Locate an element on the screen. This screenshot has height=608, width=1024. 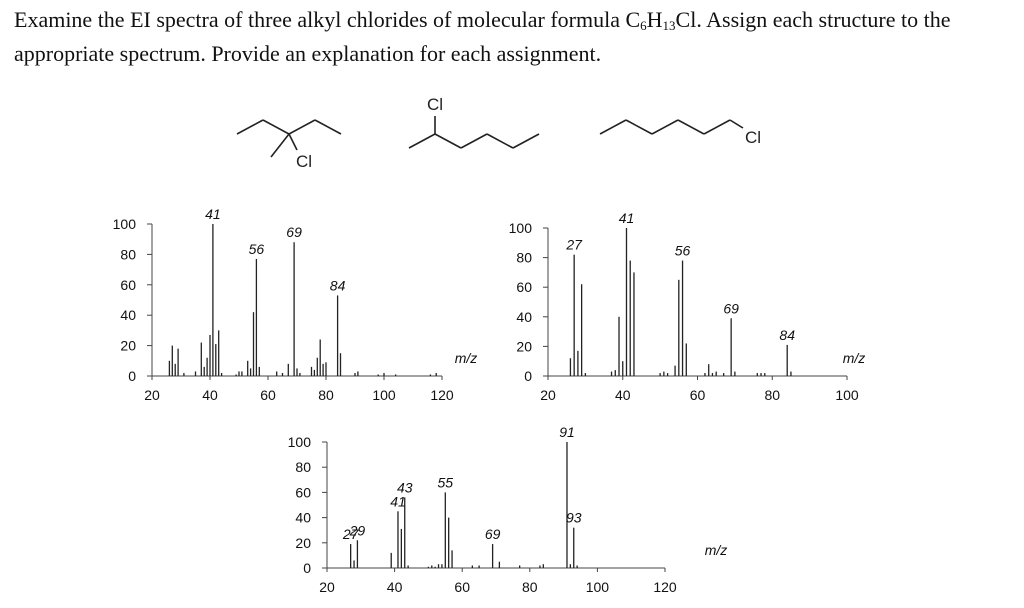
peak-label: 93 is located at coordinates (574, 518).